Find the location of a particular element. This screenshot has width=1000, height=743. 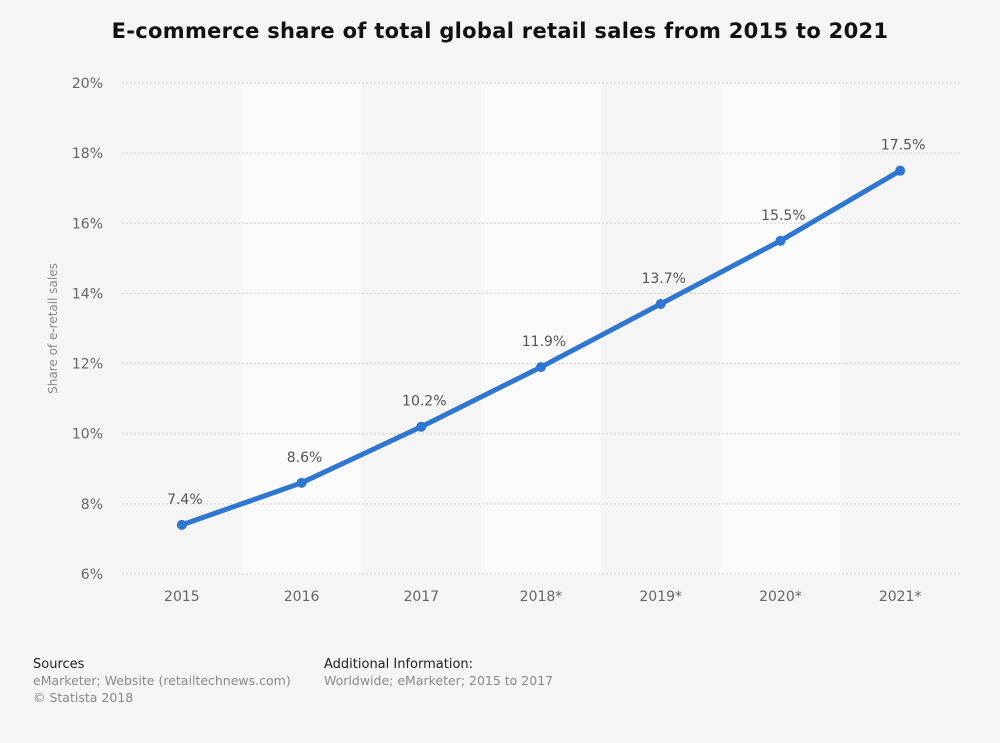

y-tick-label: 20% is located at coordinates (87, 84).